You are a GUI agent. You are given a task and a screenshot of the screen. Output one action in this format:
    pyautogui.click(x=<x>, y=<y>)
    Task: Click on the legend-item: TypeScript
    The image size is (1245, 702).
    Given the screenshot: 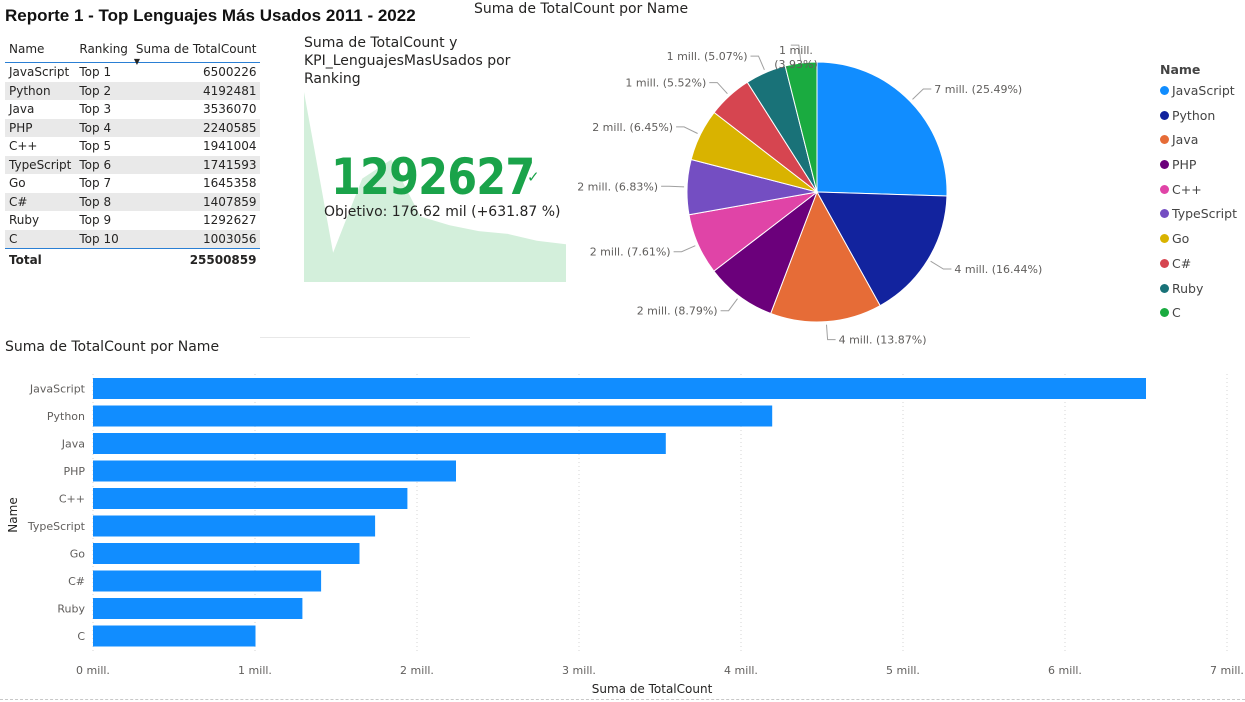 What is the action you would take?
    pyautogui.click(x=1198, y=218)
    